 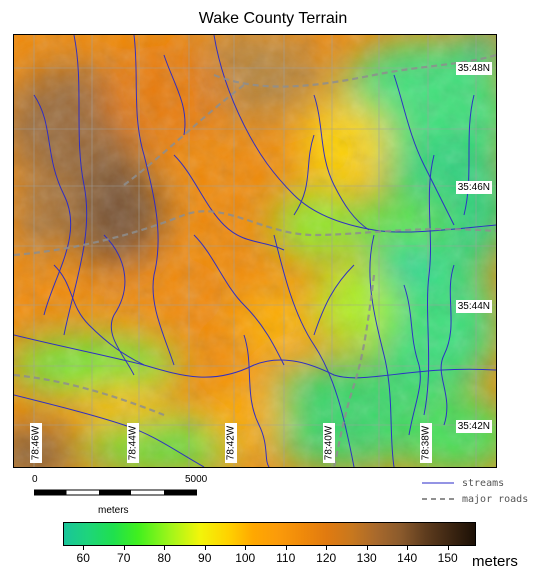 I want to click on colorbar-tick-label: 140, so click(x=407, y=558).